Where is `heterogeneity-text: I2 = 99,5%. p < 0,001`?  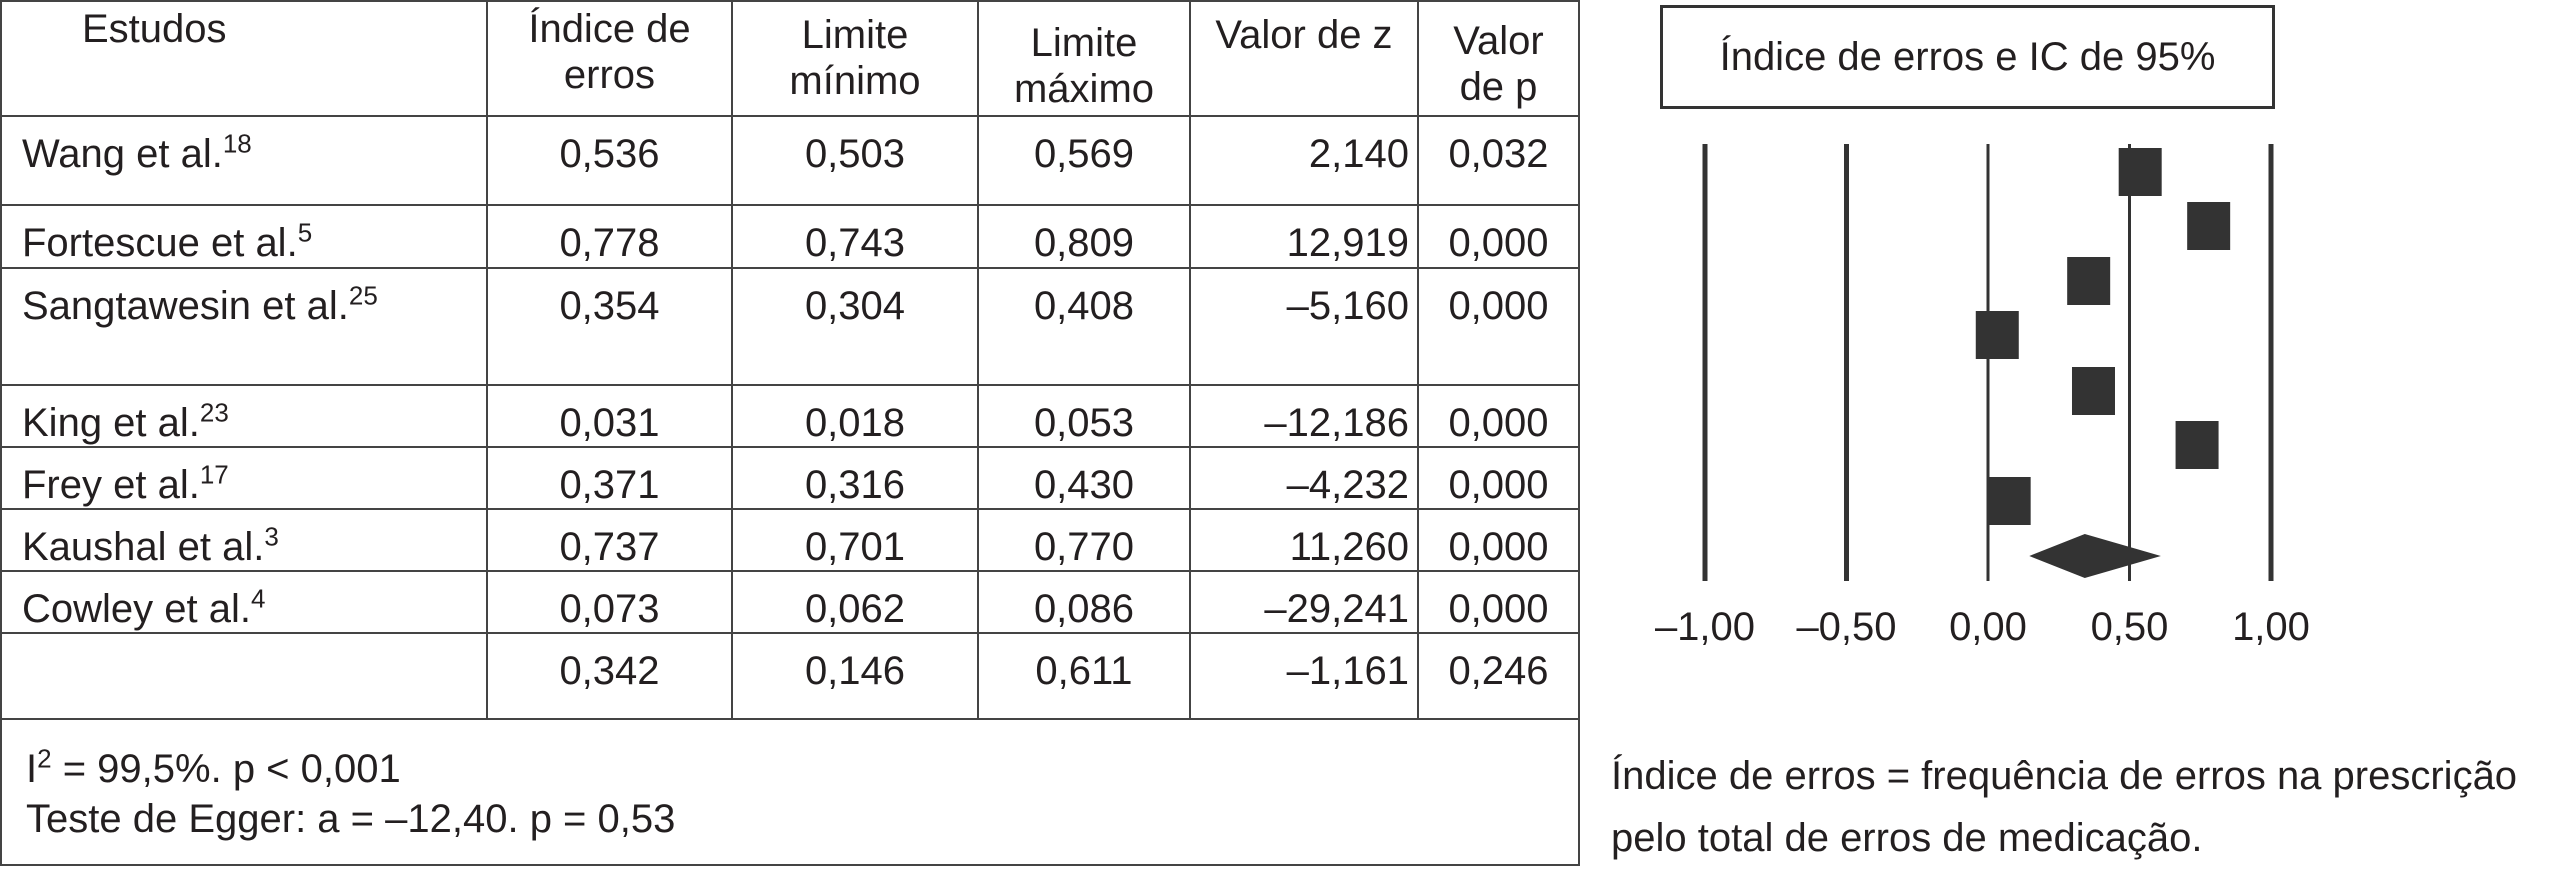 heterogeneity-text: I2 = 99,5%. p < 0,001 is located at coordinates (792, 769).